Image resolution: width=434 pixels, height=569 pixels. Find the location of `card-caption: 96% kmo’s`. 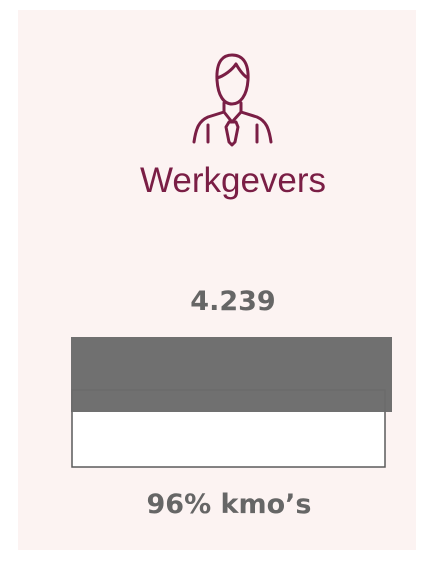

card-caption: 96% kmo’s is located at coordinates (229, 504).